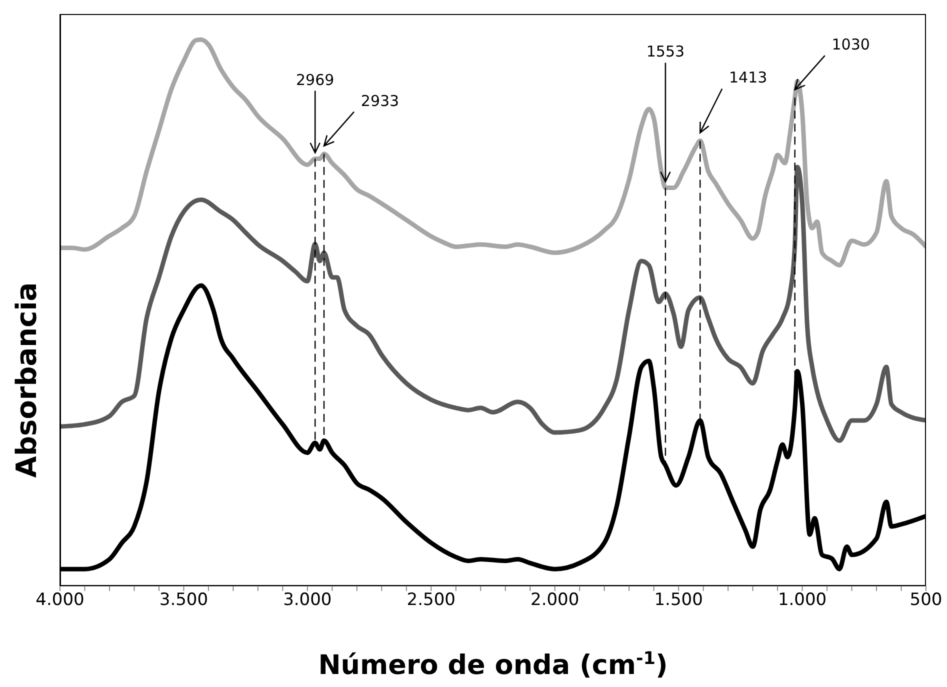  What do you see at coordinates (380, 101) in the screenshot?
I see `annotation: 2933` at bounding box center [380, 101].